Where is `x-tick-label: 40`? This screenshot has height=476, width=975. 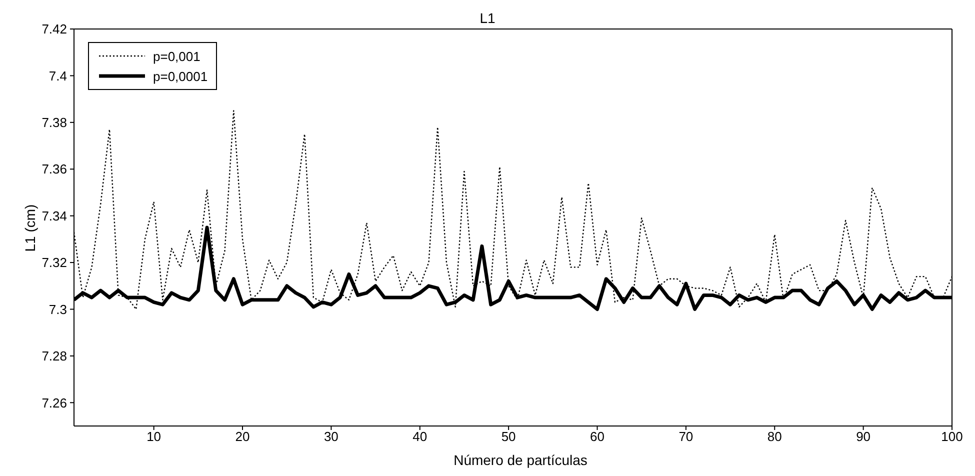
x-tick-label: 40 is located at coordinates (420, 436).